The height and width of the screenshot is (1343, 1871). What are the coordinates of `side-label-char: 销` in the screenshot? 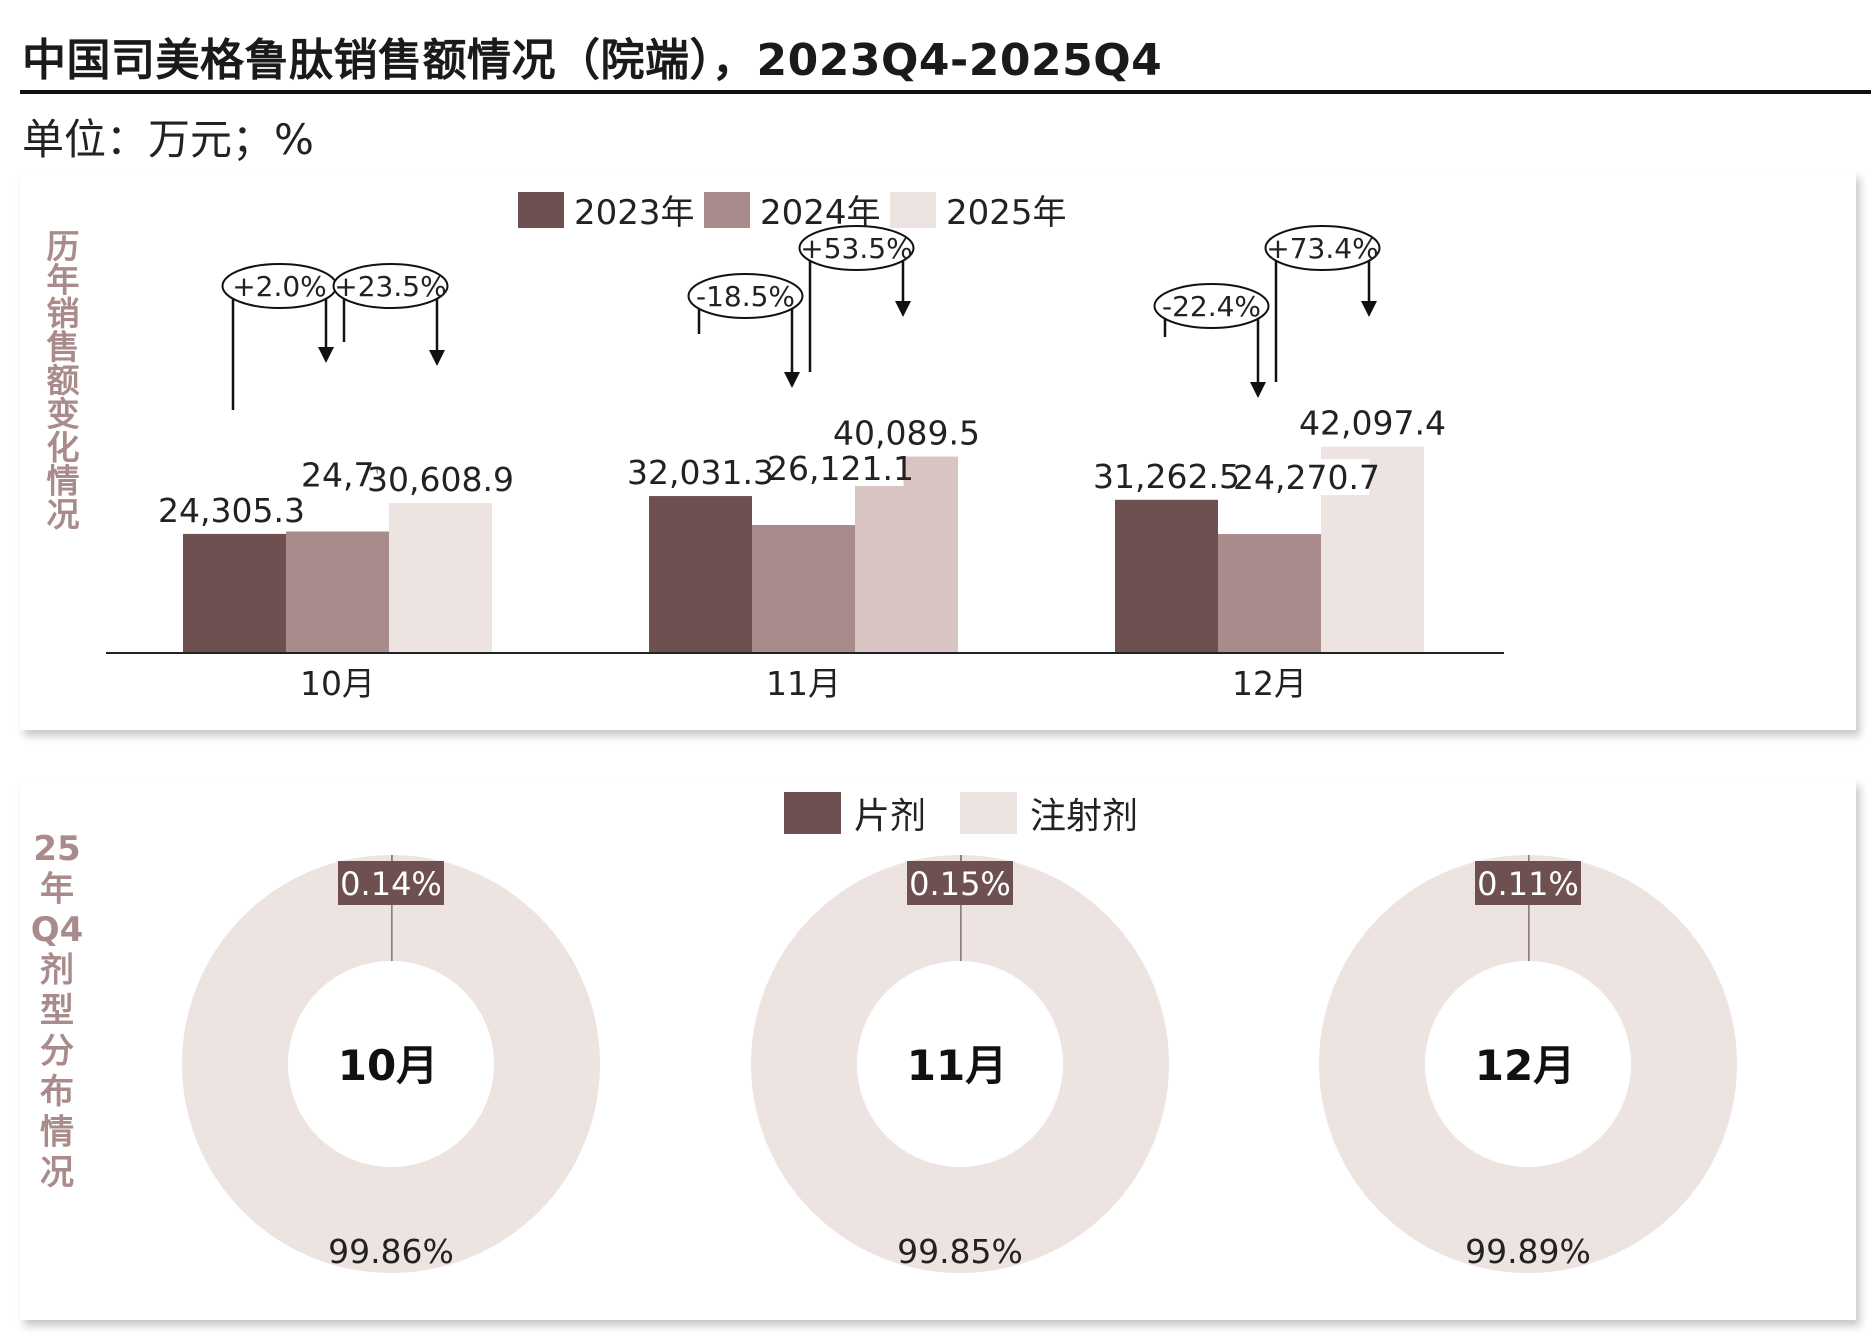 It's located at (63, 313).